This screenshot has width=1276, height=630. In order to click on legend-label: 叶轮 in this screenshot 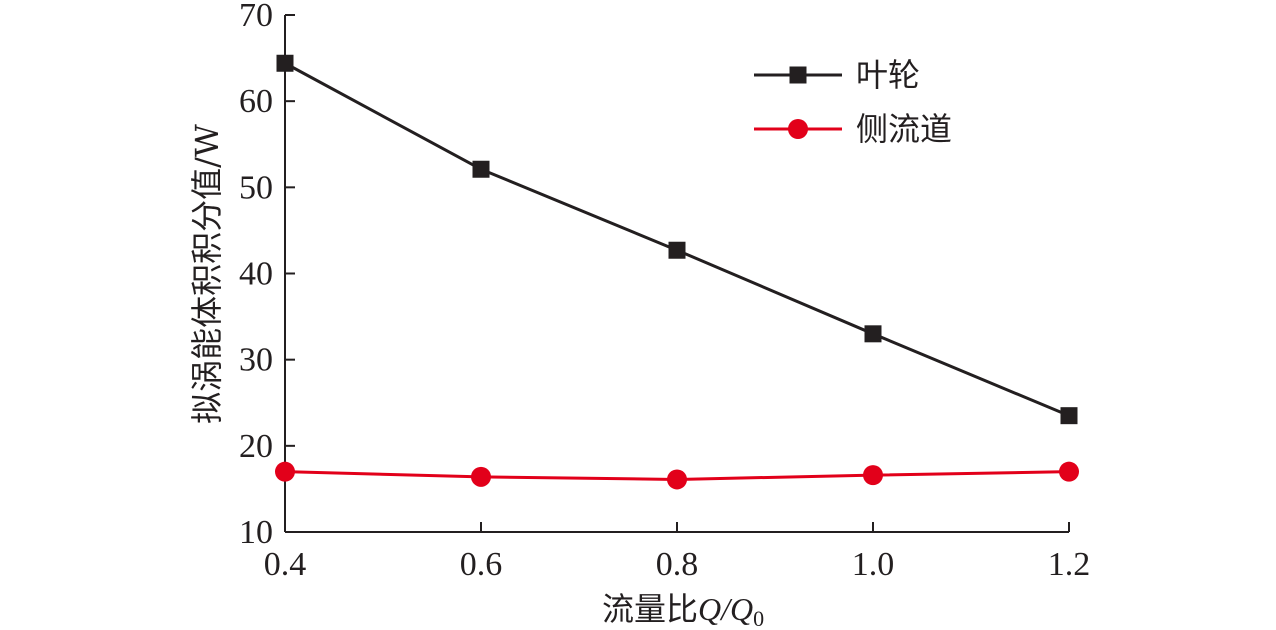, I will do `click(888, 75)`.